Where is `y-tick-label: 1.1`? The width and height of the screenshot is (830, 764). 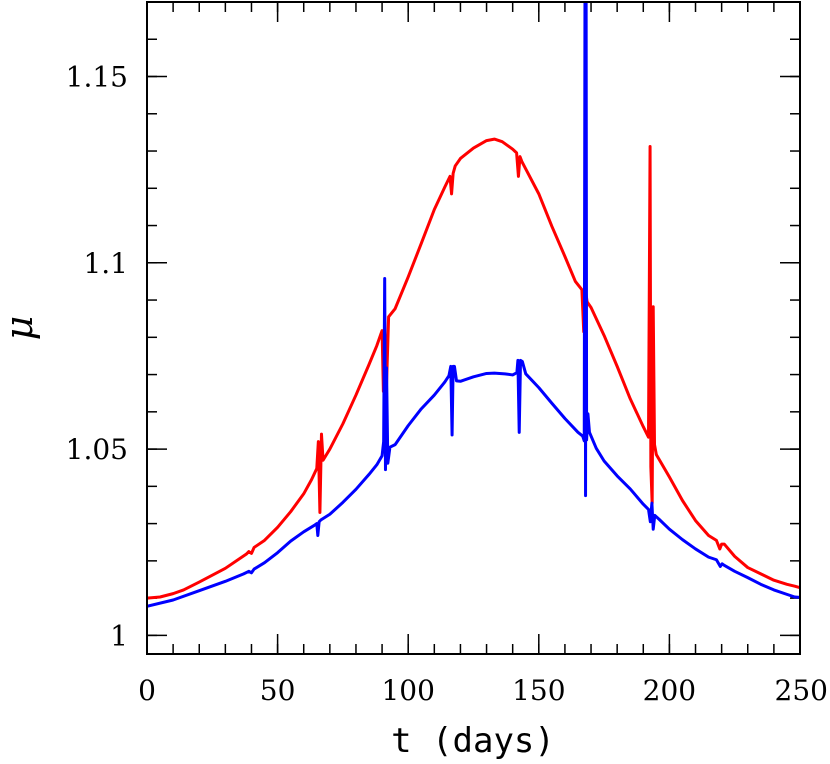
y-tick-label: 1.1 is located at coordinates (105, 263).